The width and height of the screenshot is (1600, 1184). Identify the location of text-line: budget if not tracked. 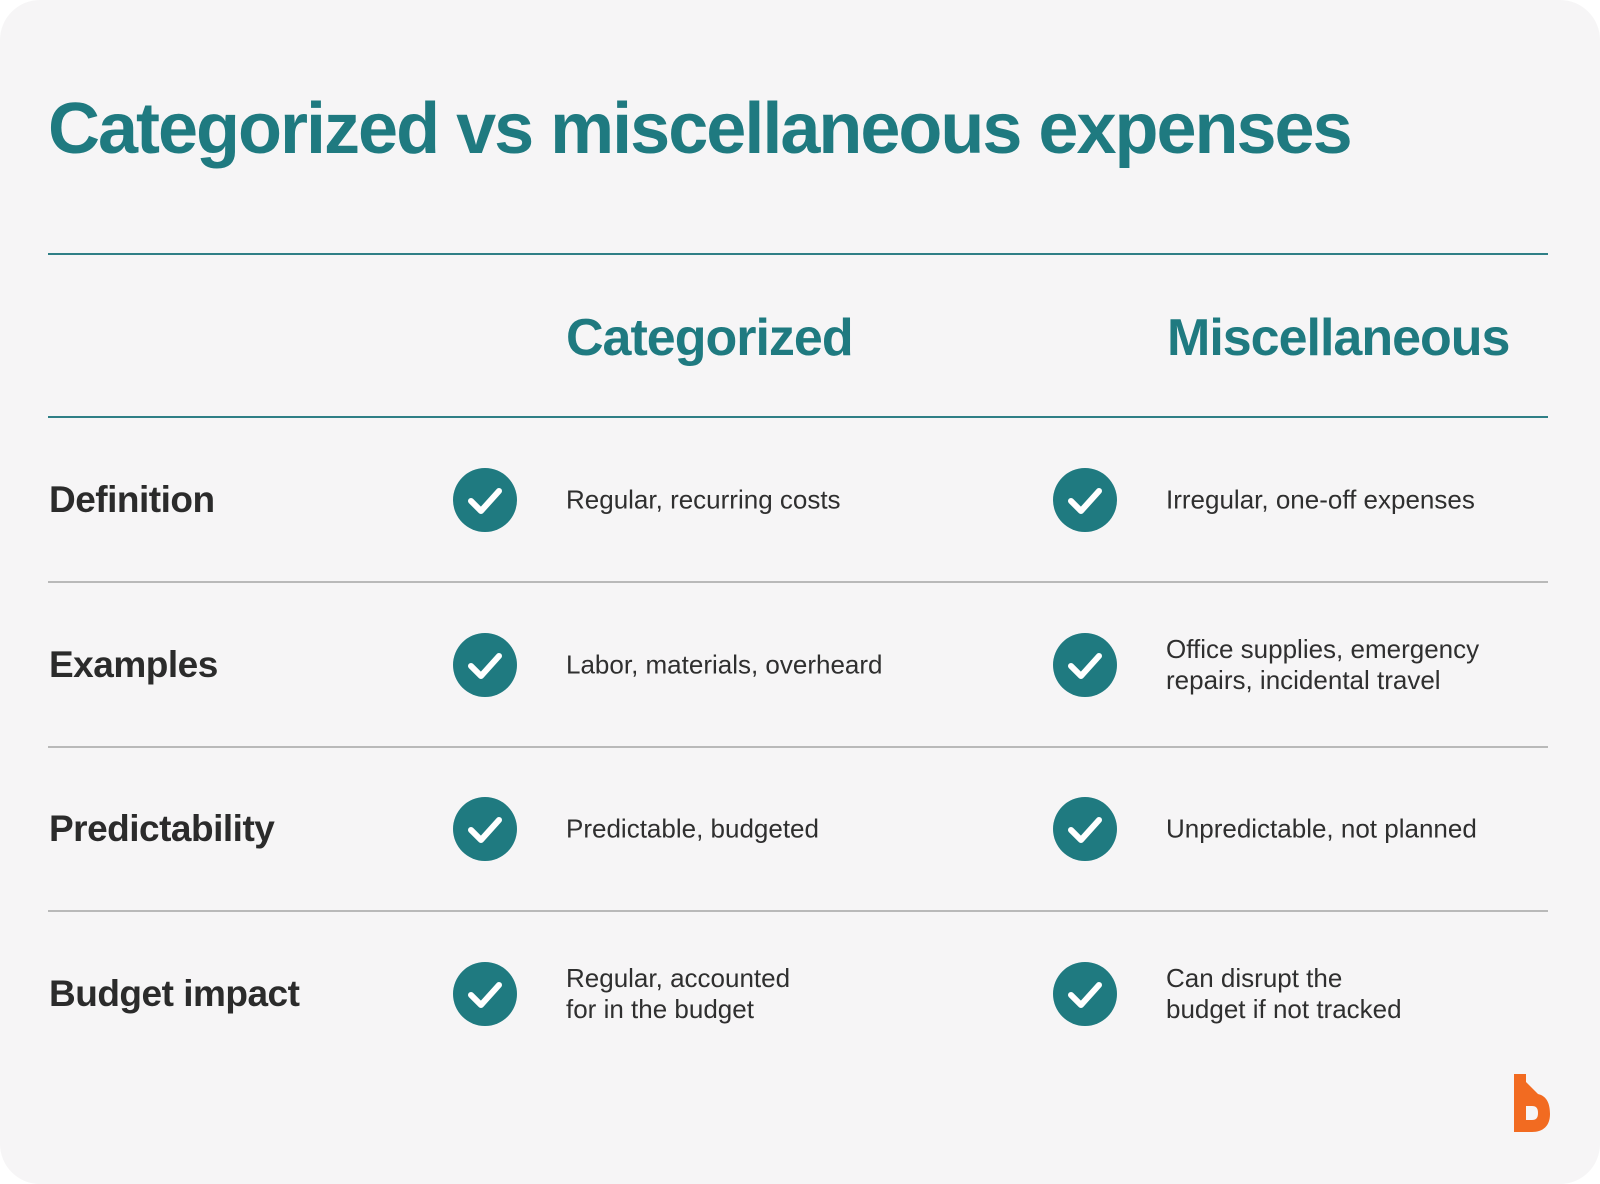
(1284, 1009).